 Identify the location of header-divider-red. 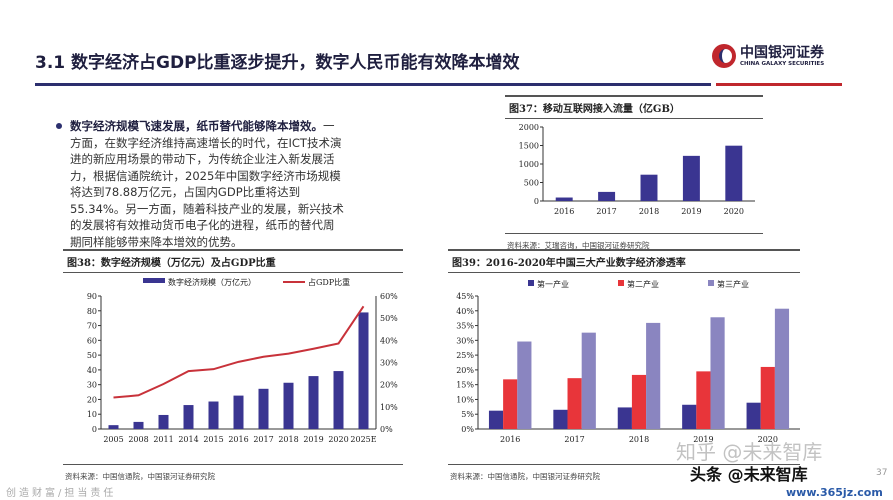
(779, 84).